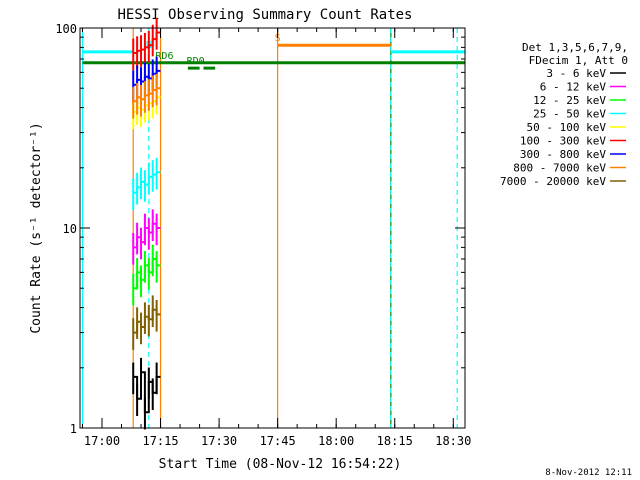 The image size is (640, 480). Describe the element at coordinates (575, 47) in the screenshot. I see `legend-header-0: Det 1,3,5,6,7,9,` at that location.